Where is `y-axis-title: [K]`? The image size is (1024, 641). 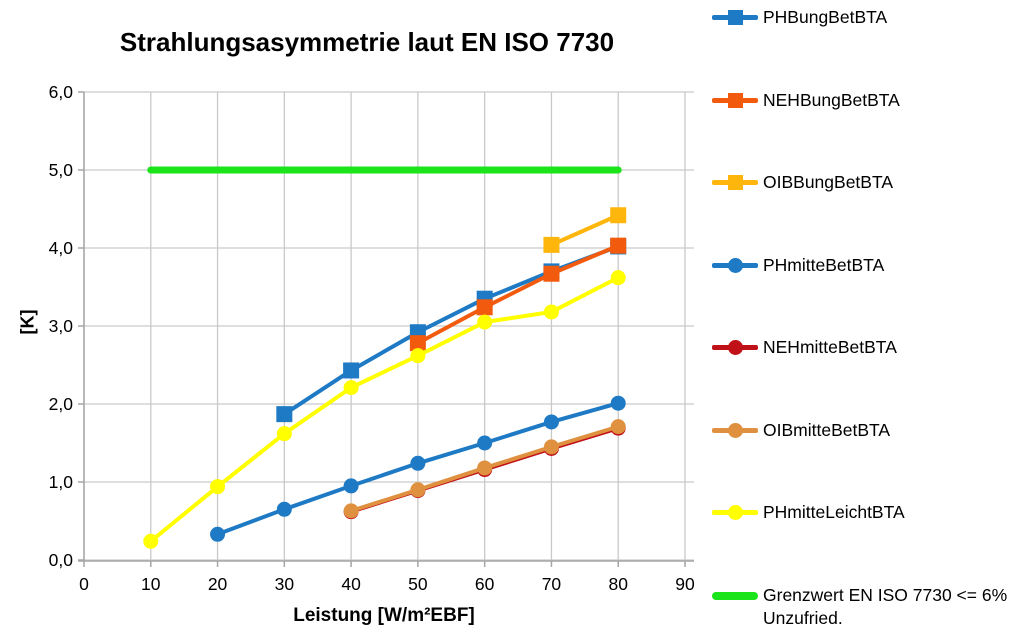 y-axis-title: [K] is located at coordinates (27, 322).